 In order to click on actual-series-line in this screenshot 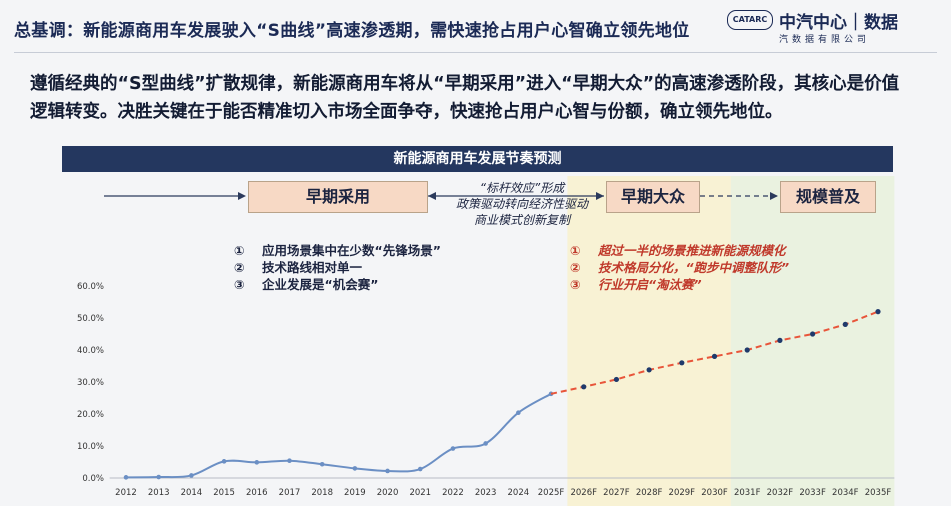, I will do `click(338, 435)`.